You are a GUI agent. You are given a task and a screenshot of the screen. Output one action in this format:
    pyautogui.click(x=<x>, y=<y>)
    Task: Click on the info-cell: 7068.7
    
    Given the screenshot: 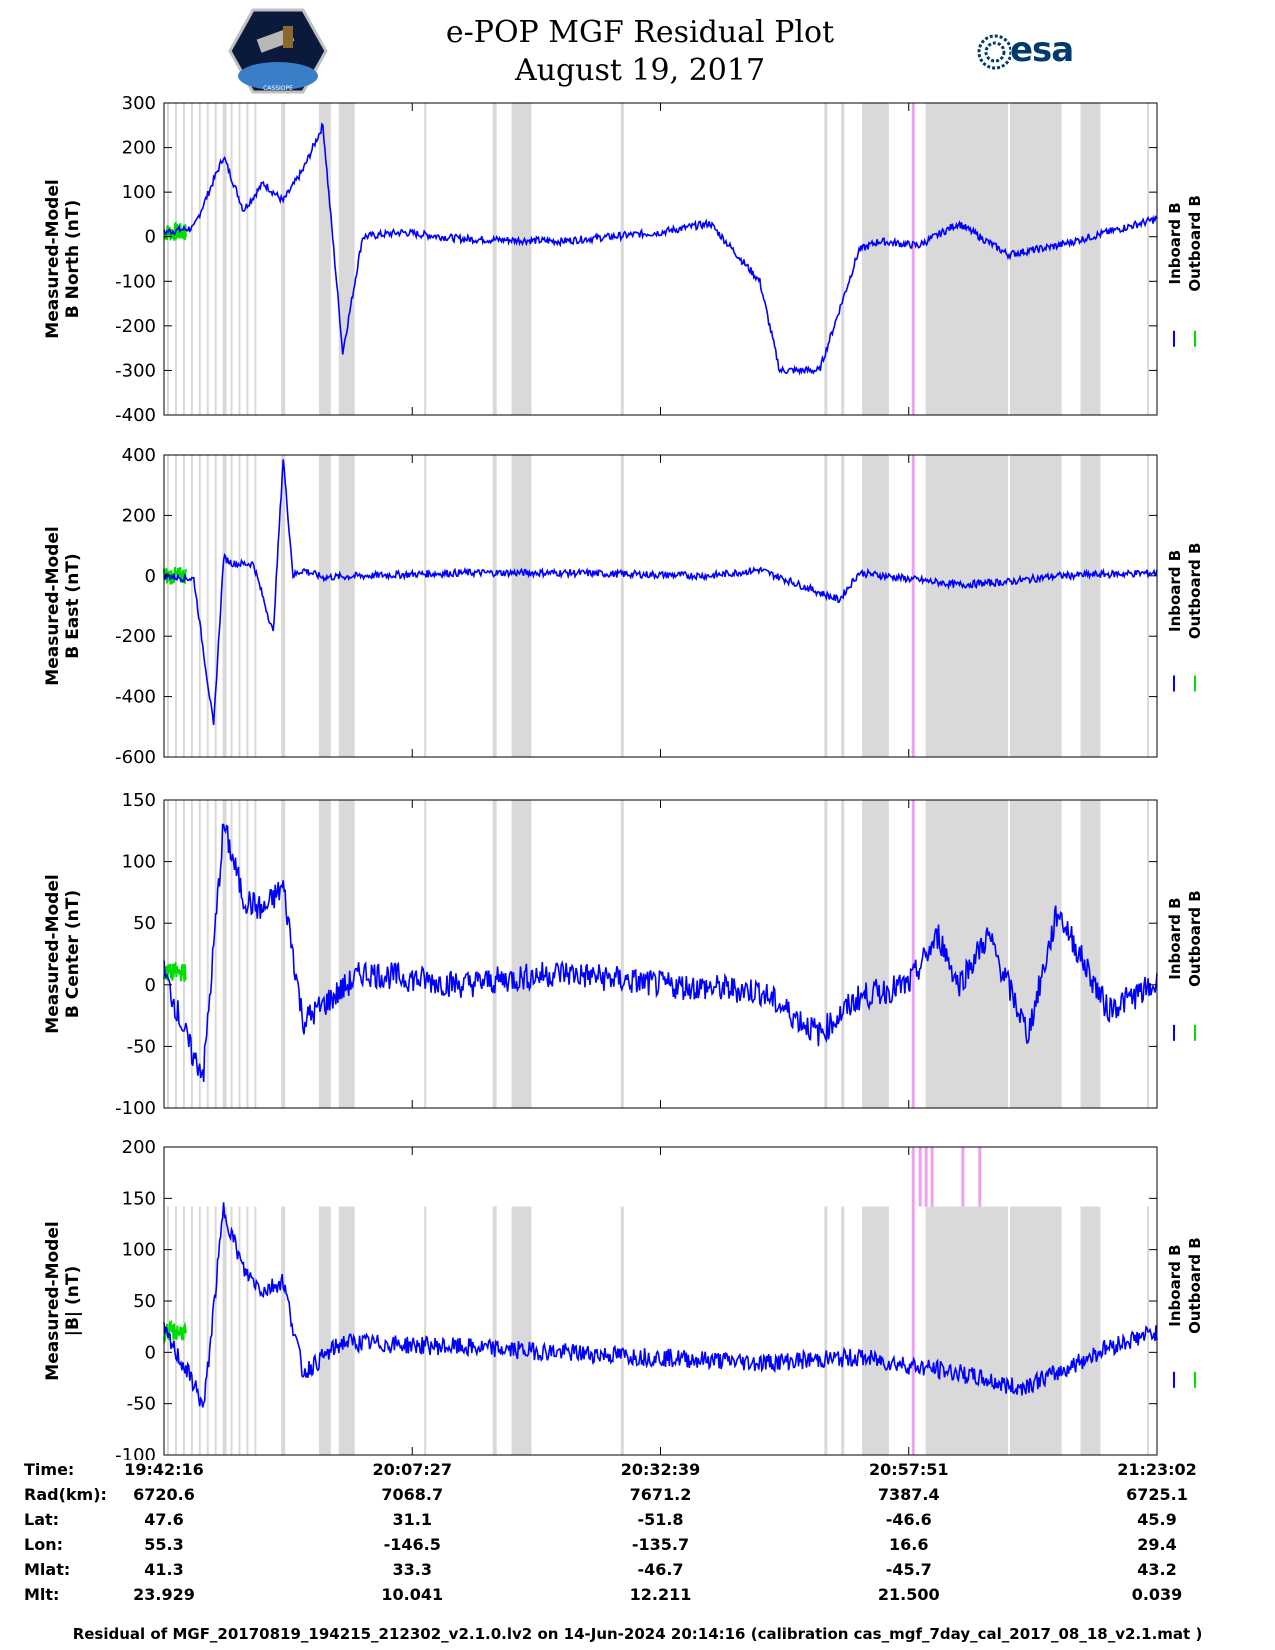 What is the action you would take?
    pyautogui.click(x=412, y=1494)
    